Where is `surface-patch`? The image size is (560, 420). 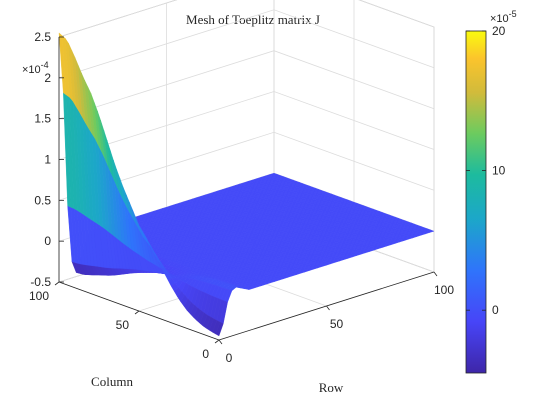
surface-patch is located at coordinates (219, 329).